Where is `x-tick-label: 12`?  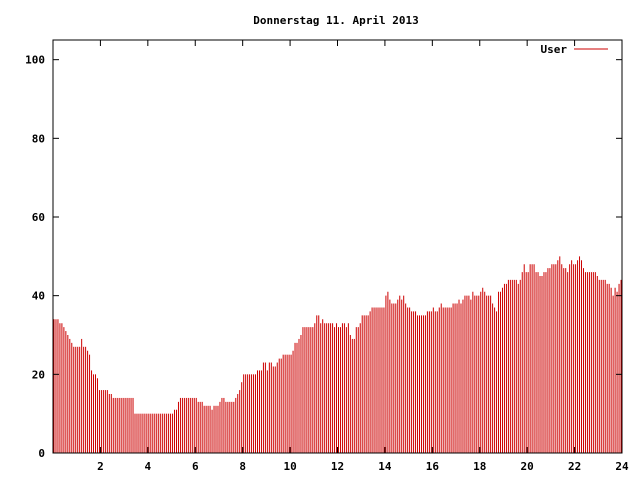
x-tick-label: 12 is located at coordinates (337, 466).